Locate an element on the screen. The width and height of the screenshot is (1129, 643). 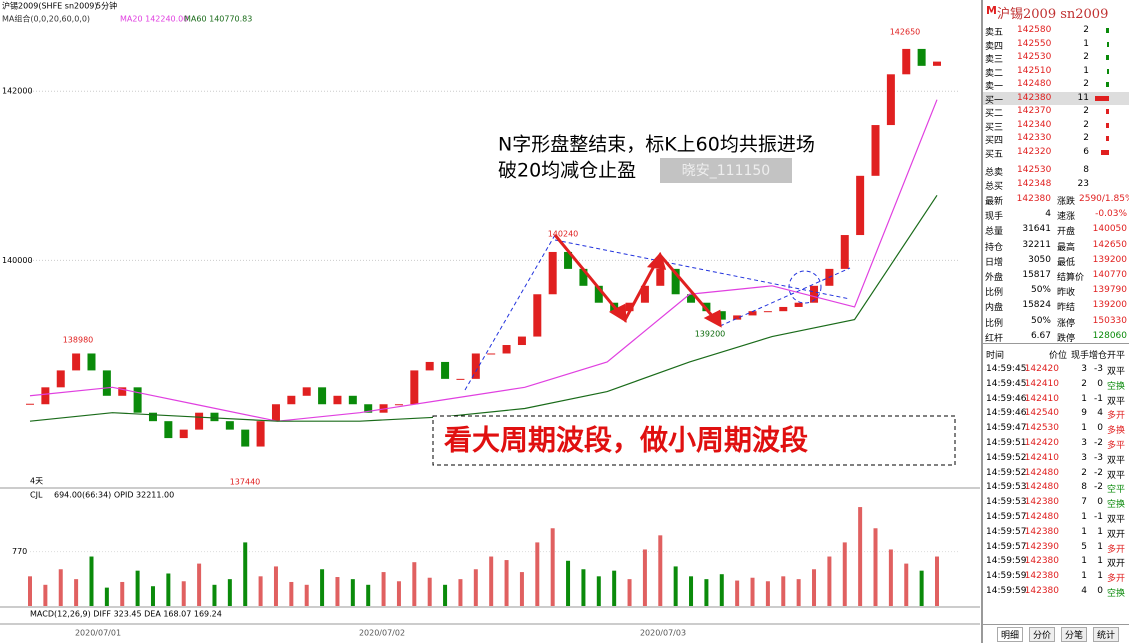
stat-value: 15817 is located at coordinates (1036, 275).